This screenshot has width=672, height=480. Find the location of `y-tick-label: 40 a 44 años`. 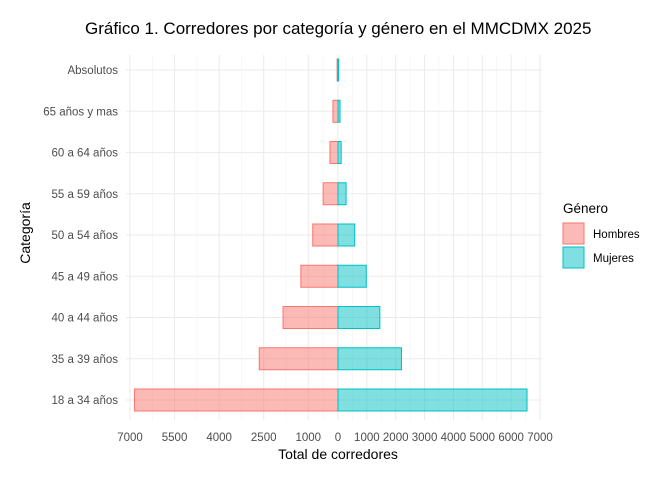

y-tick-label: 40 a 44 años is located at coordinates (84, 319).